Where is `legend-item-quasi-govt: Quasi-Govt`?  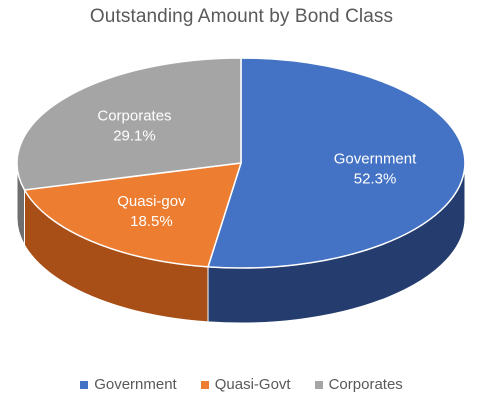
legend-item-quasi-govt: Quasi-Govt is located at coordinates (245, 384).